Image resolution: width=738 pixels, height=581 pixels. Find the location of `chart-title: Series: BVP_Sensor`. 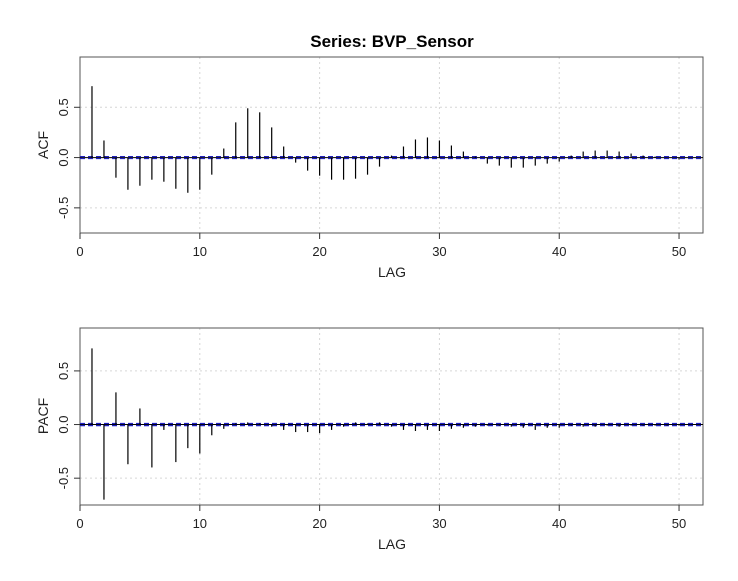

chart-title: Series: BVP_Sensor is located at coordinates (392, 41).